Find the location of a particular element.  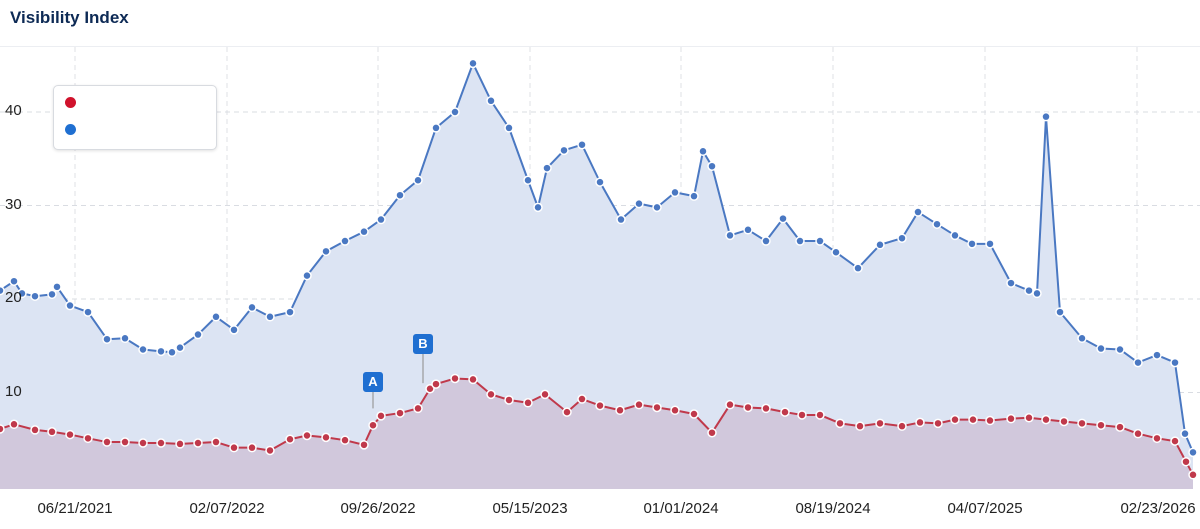

annotation-marker-b: B is located at coordinates (423, 344).